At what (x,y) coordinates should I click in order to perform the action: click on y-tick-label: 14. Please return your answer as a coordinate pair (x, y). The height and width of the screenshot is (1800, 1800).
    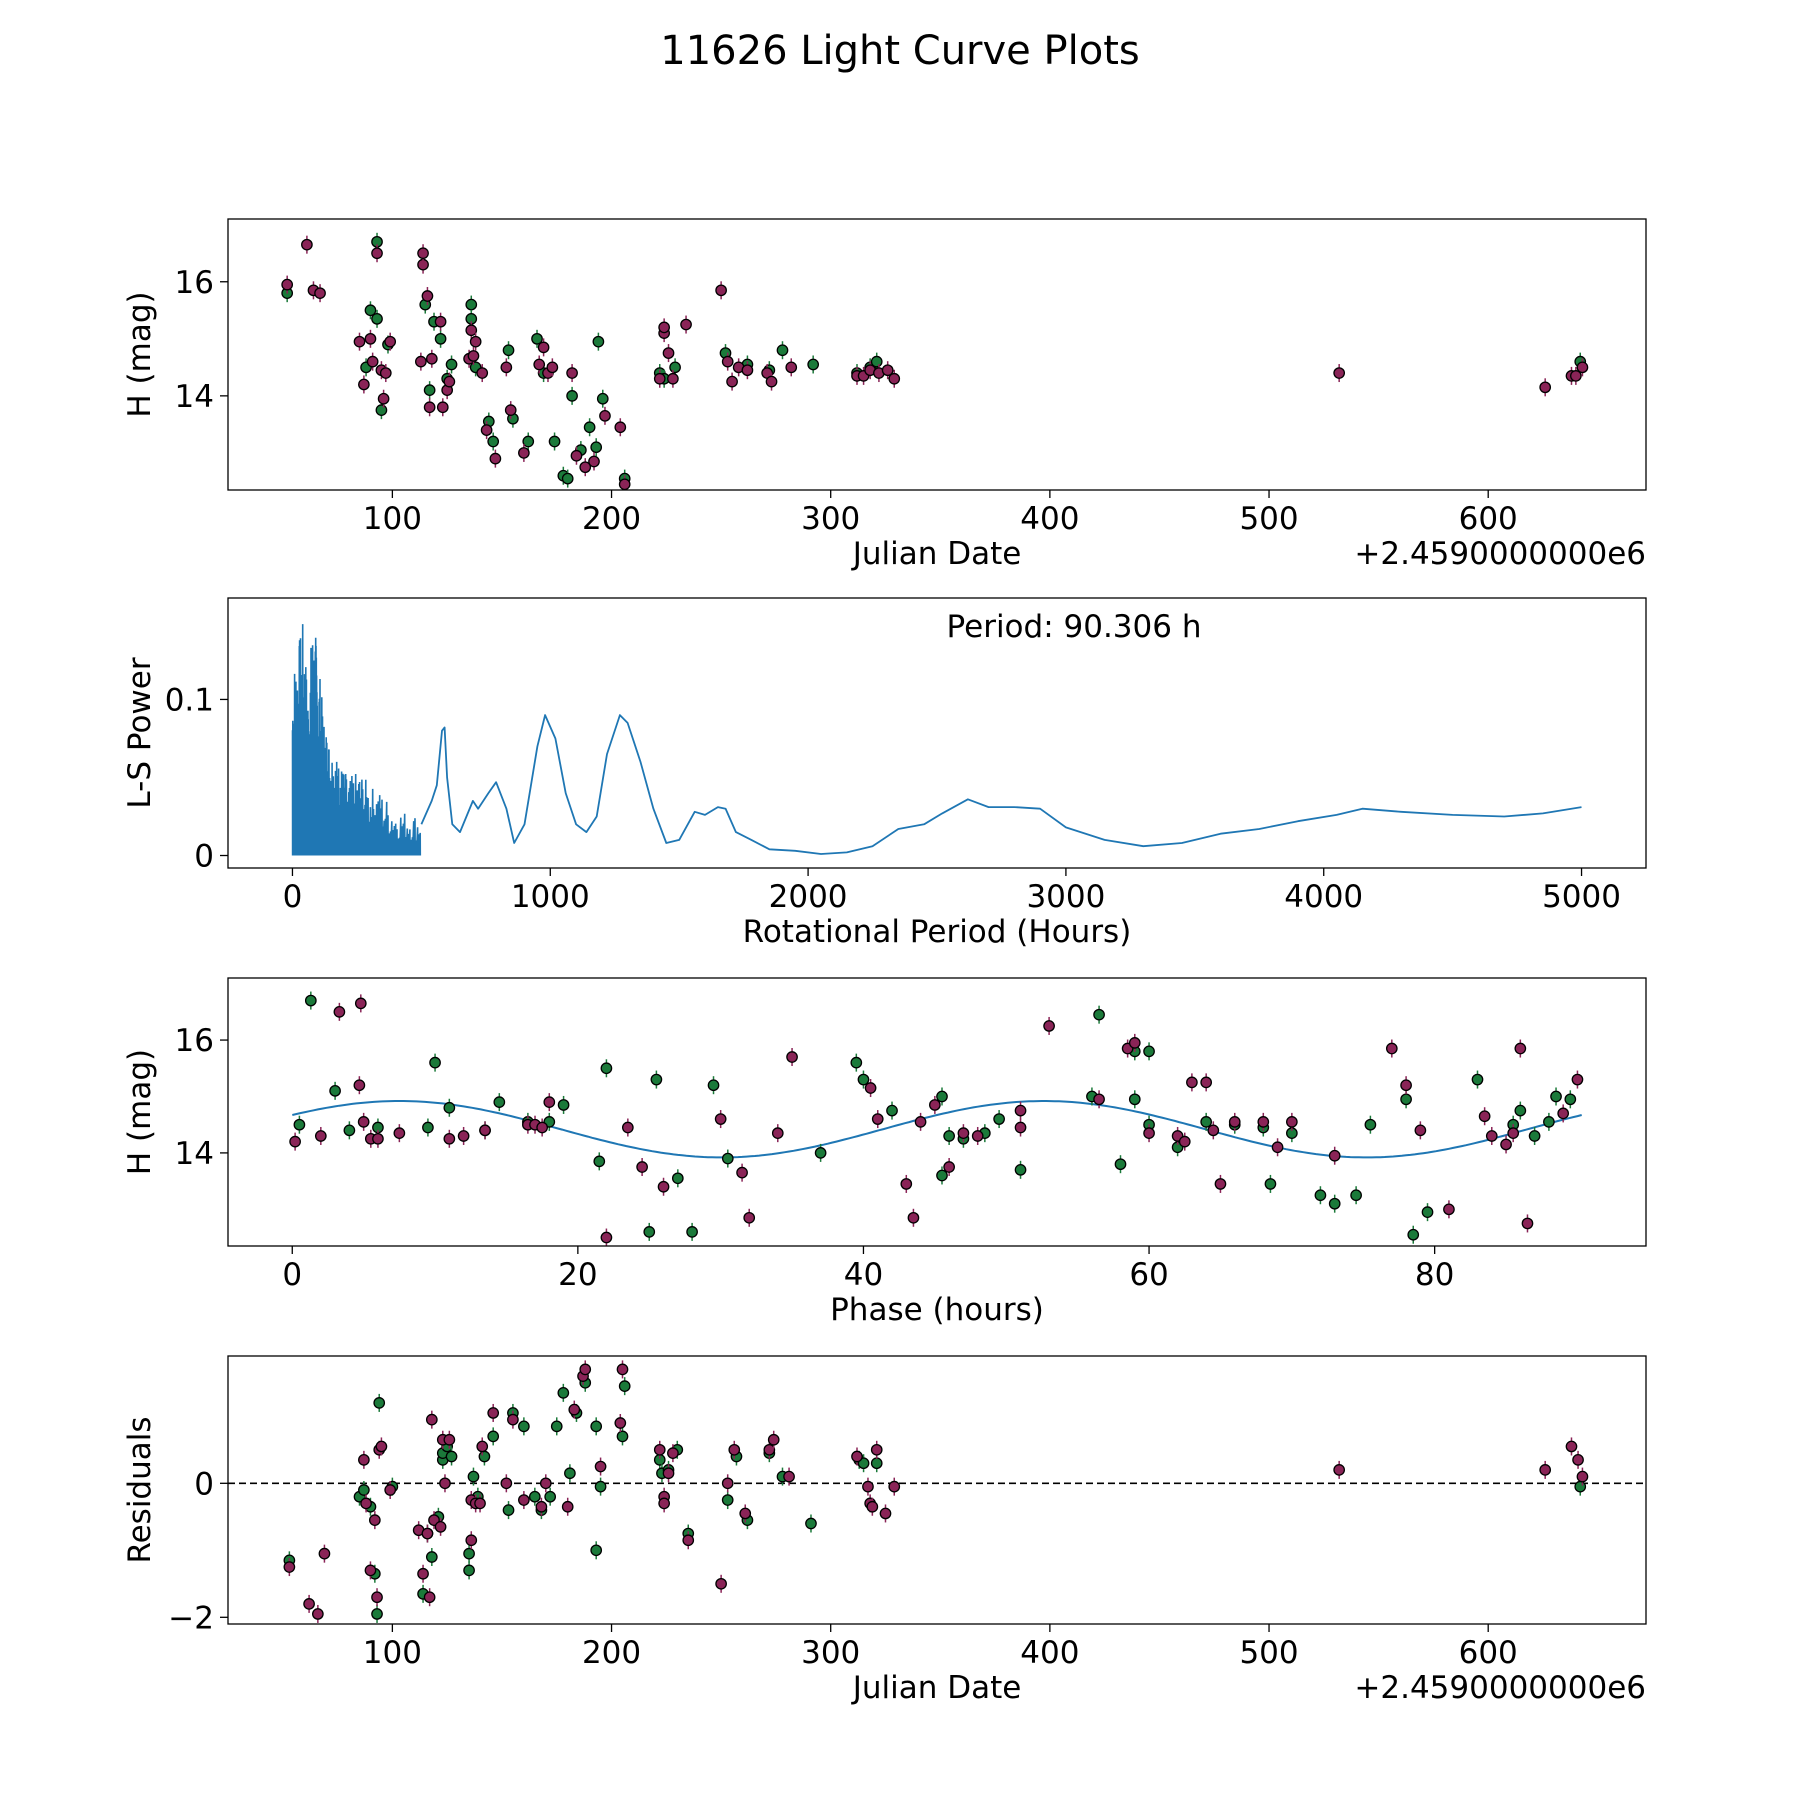
    Looking at the image, I should click on (194, 397).